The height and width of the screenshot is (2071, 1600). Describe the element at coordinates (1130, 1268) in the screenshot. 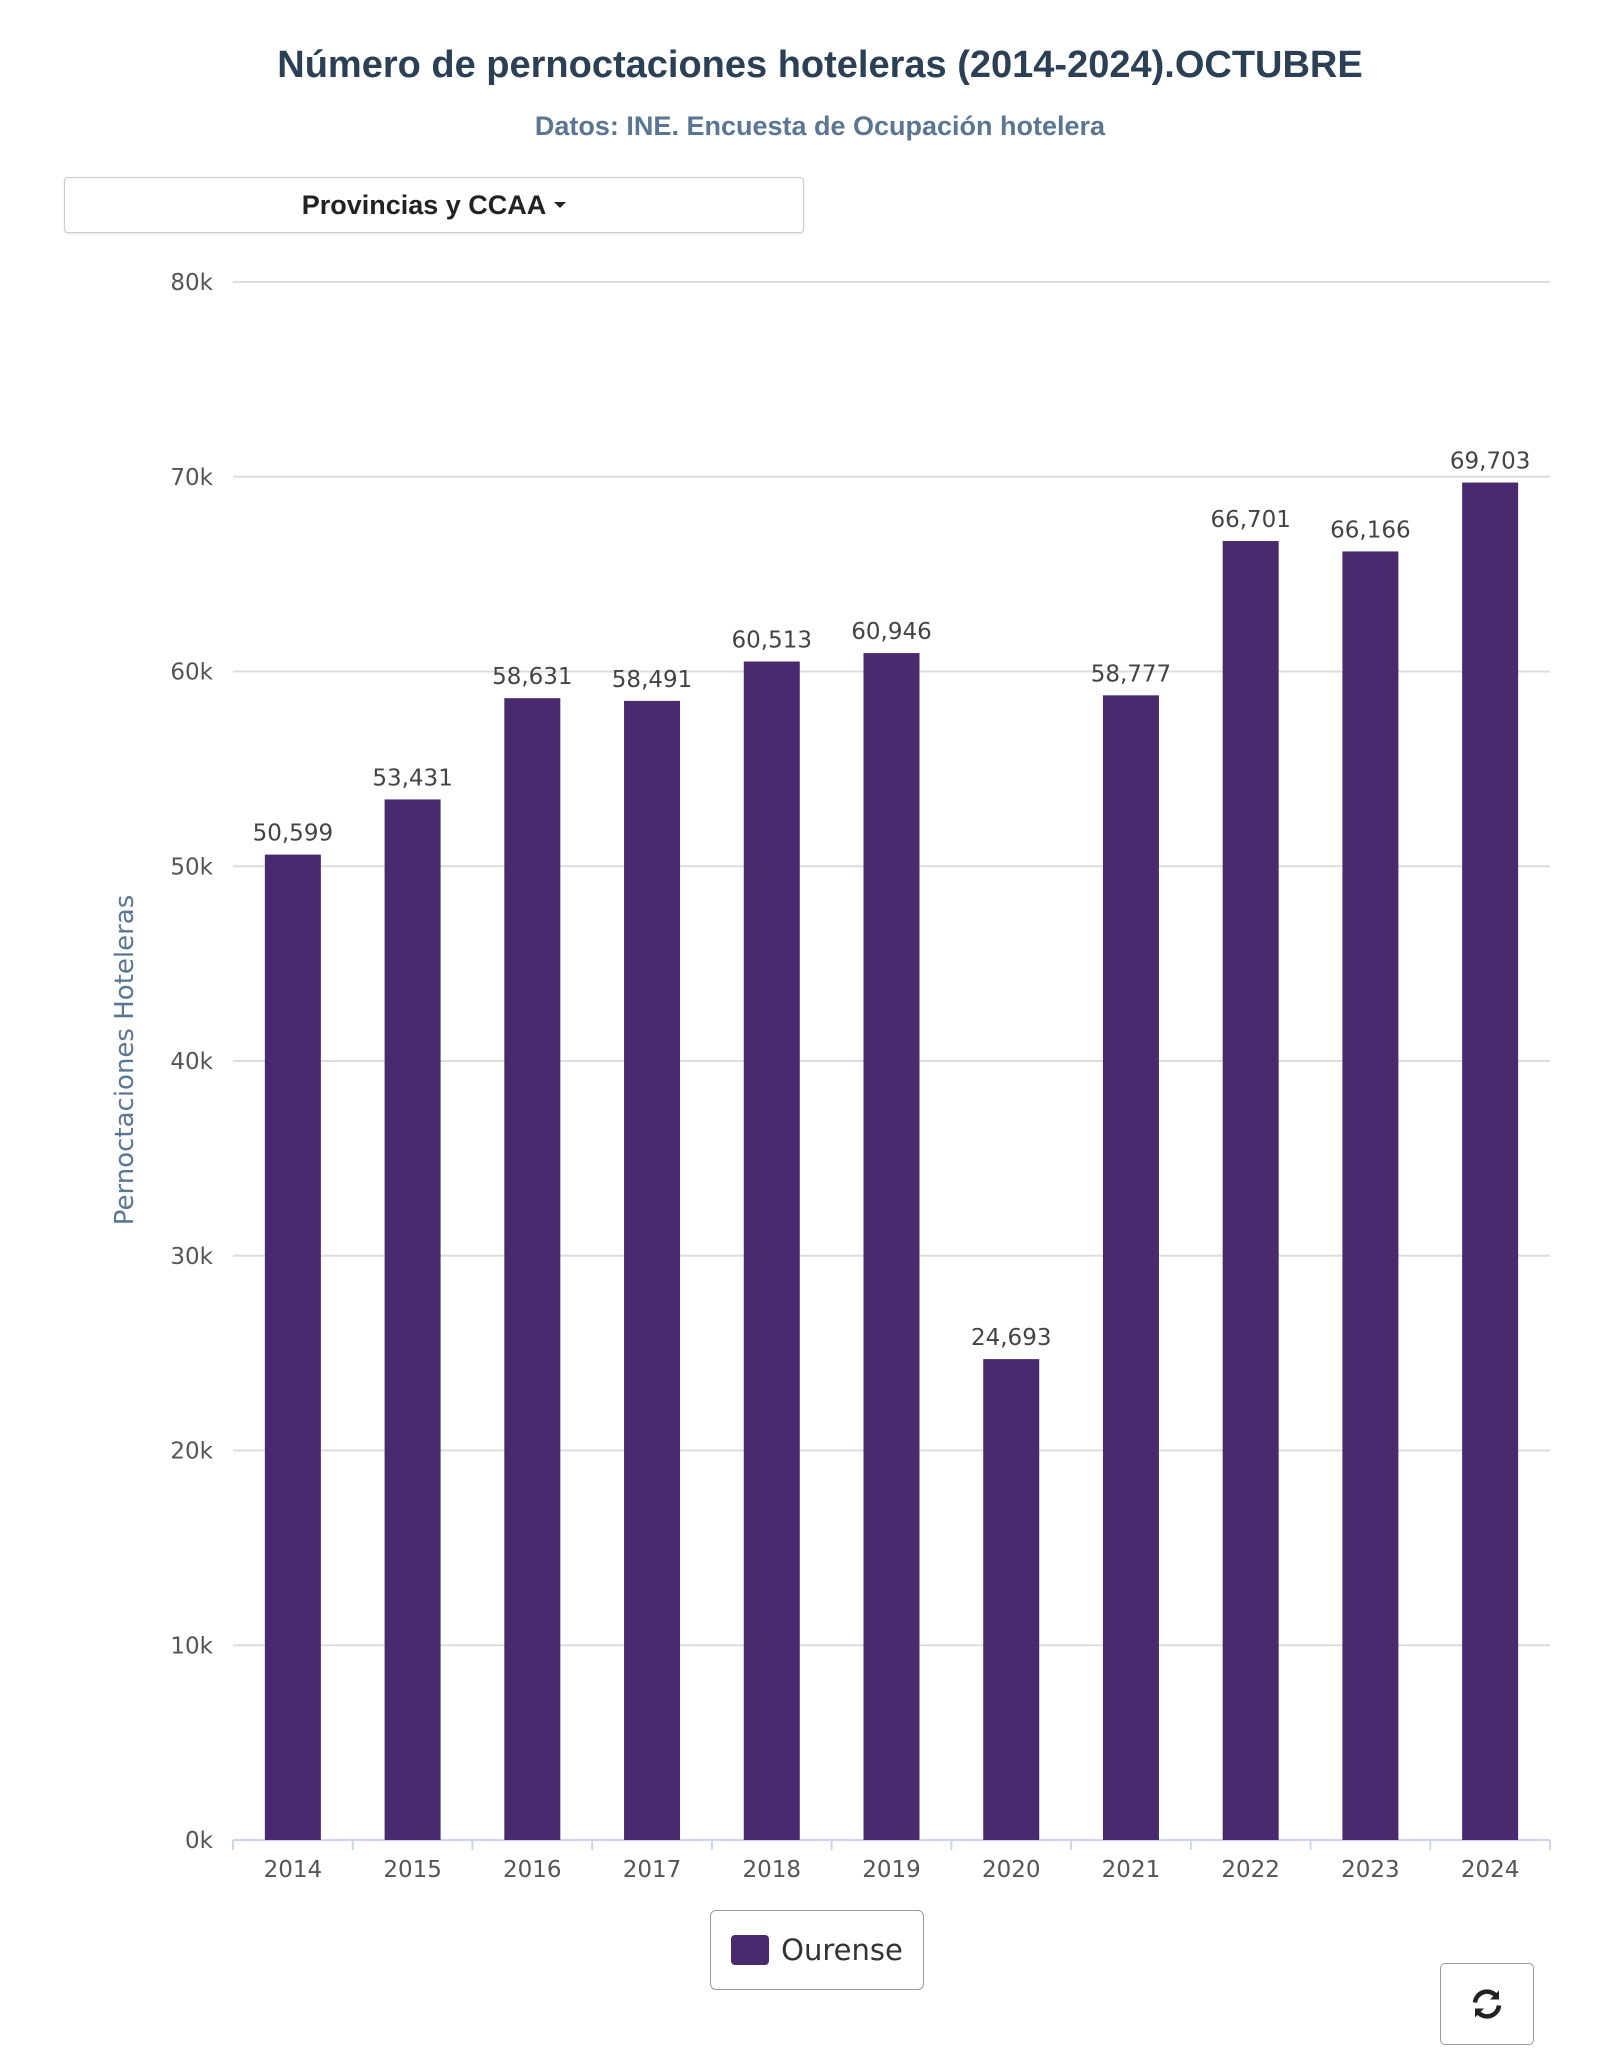

I see `bar-2021` at that location.